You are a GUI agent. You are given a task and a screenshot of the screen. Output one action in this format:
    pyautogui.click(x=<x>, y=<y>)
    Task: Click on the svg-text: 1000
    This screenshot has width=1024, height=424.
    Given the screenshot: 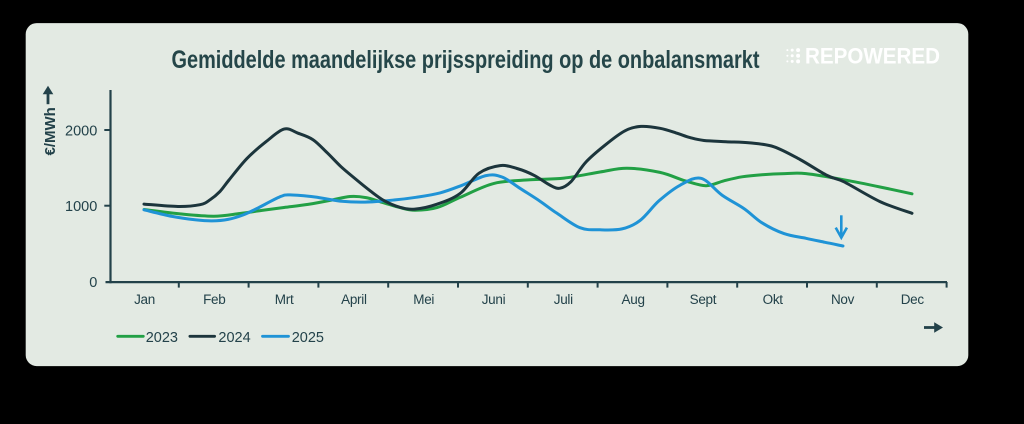 What is the action you would take?
    pyautogui.click(x=81, y=207)
    